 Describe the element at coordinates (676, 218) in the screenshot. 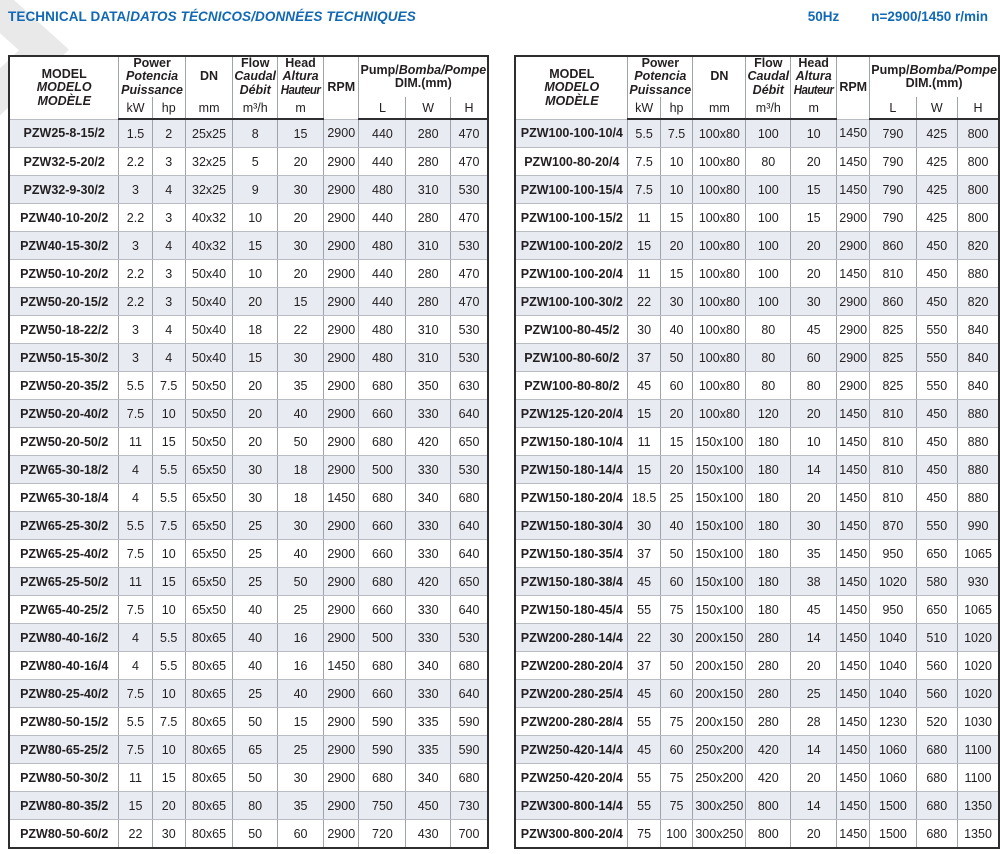

I see `value-cell: 15` at that location.